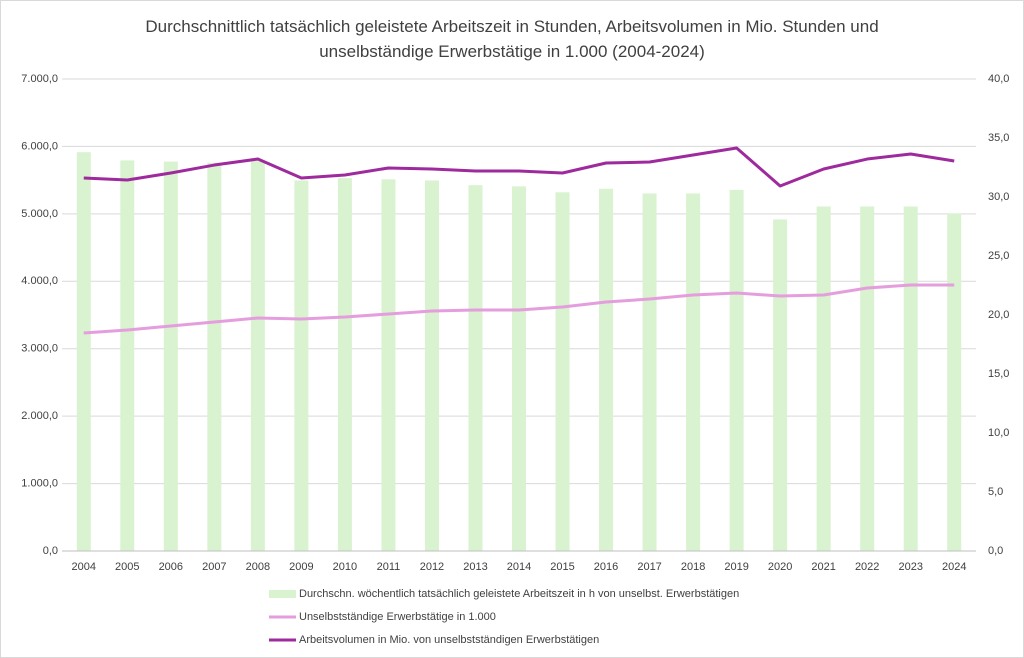 The height and width of the screenshot is (658, 1024). What do you see at coordinates (39, 281) in the screenshot?
I see `y-tick-label: 4.000,0` at bounding box center [39, 281].